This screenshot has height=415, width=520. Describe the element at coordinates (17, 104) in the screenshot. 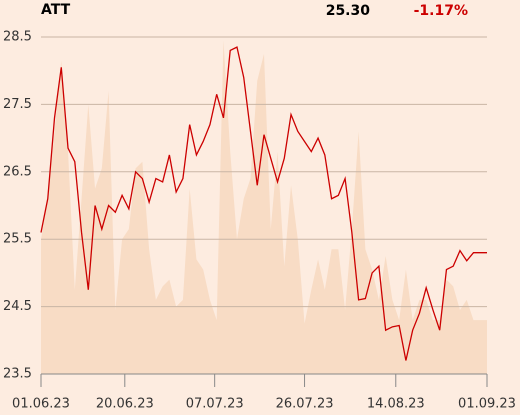

I see `y-tick-label: 27.5` at that location.